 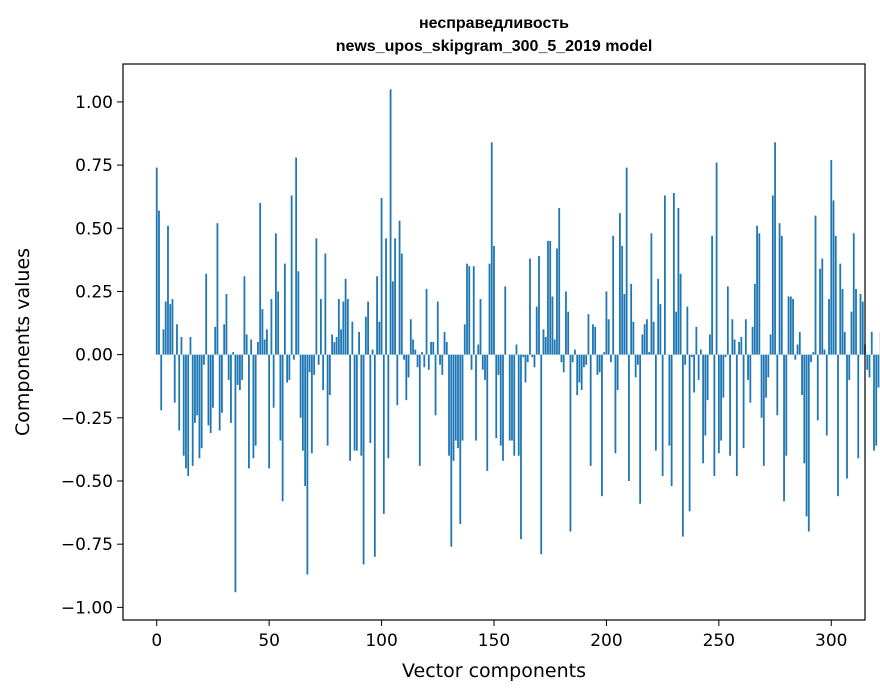 What do you see at coordinates (92, 355) in the screenshot?
I see `y-axis-ticks: −1.00 −0.75 −0.50 −0.25 0.00 0.25 0.50 0.75 1.00` at bounding box center [92, 355].